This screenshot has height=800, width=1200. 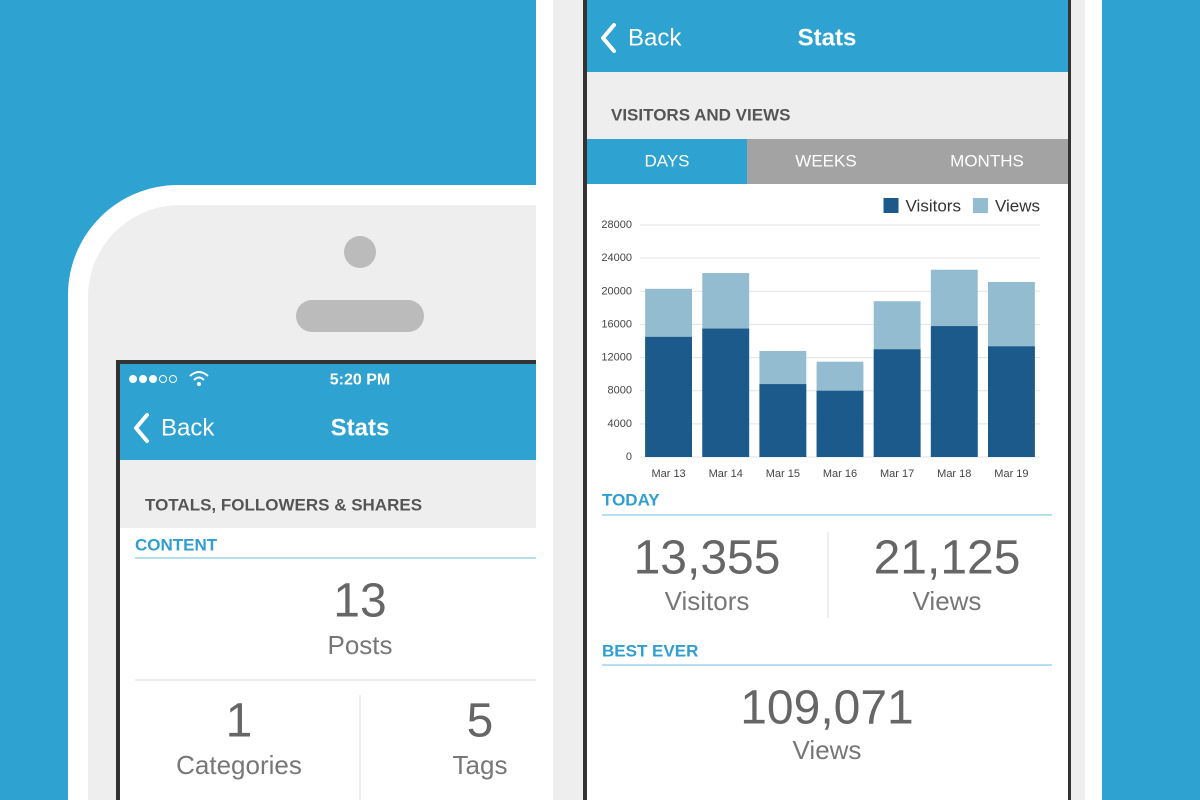 What do you see at coordinates (199, 384) in the screenshot?
I see `wifi-dot` at bounding box center [199, 384].